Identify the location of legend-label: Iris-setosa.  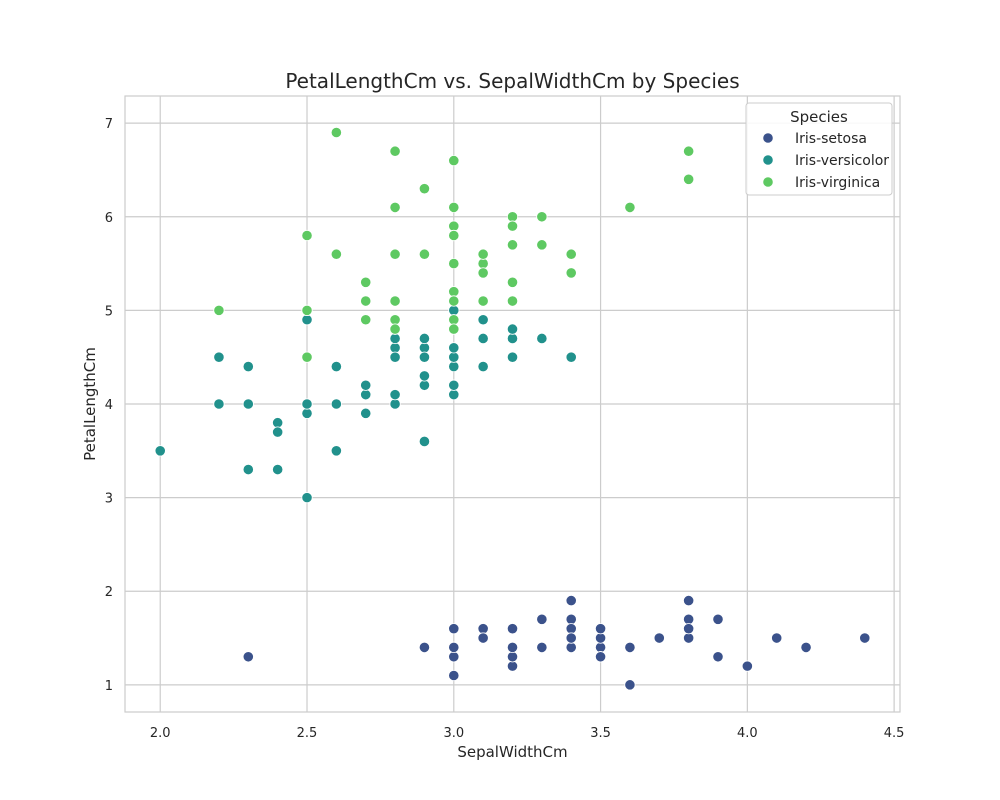
(831, 139).